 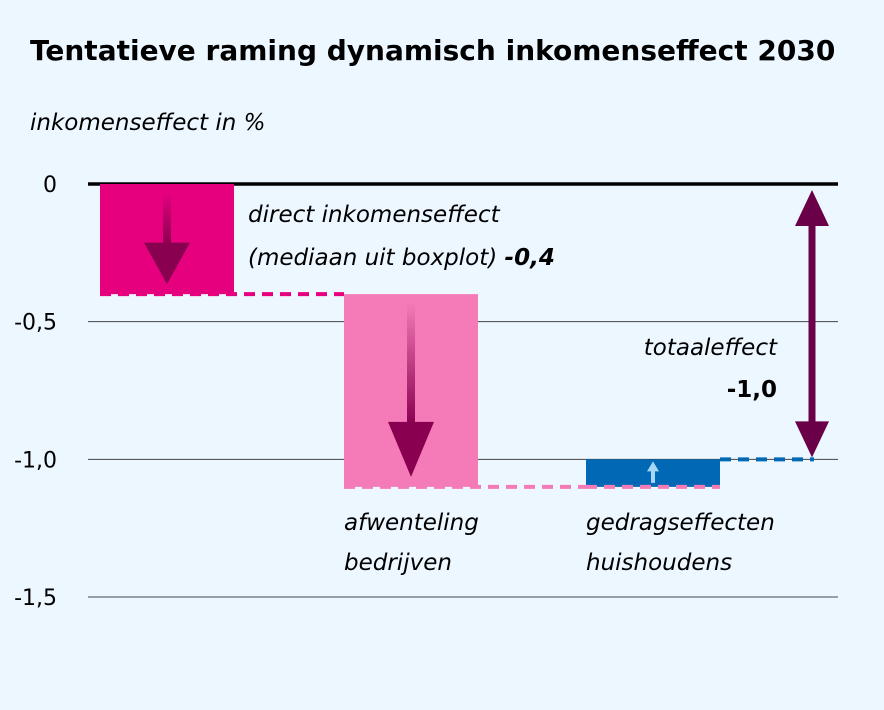 I want to click on total-arrow-shaft, so click(x=812, y=324).